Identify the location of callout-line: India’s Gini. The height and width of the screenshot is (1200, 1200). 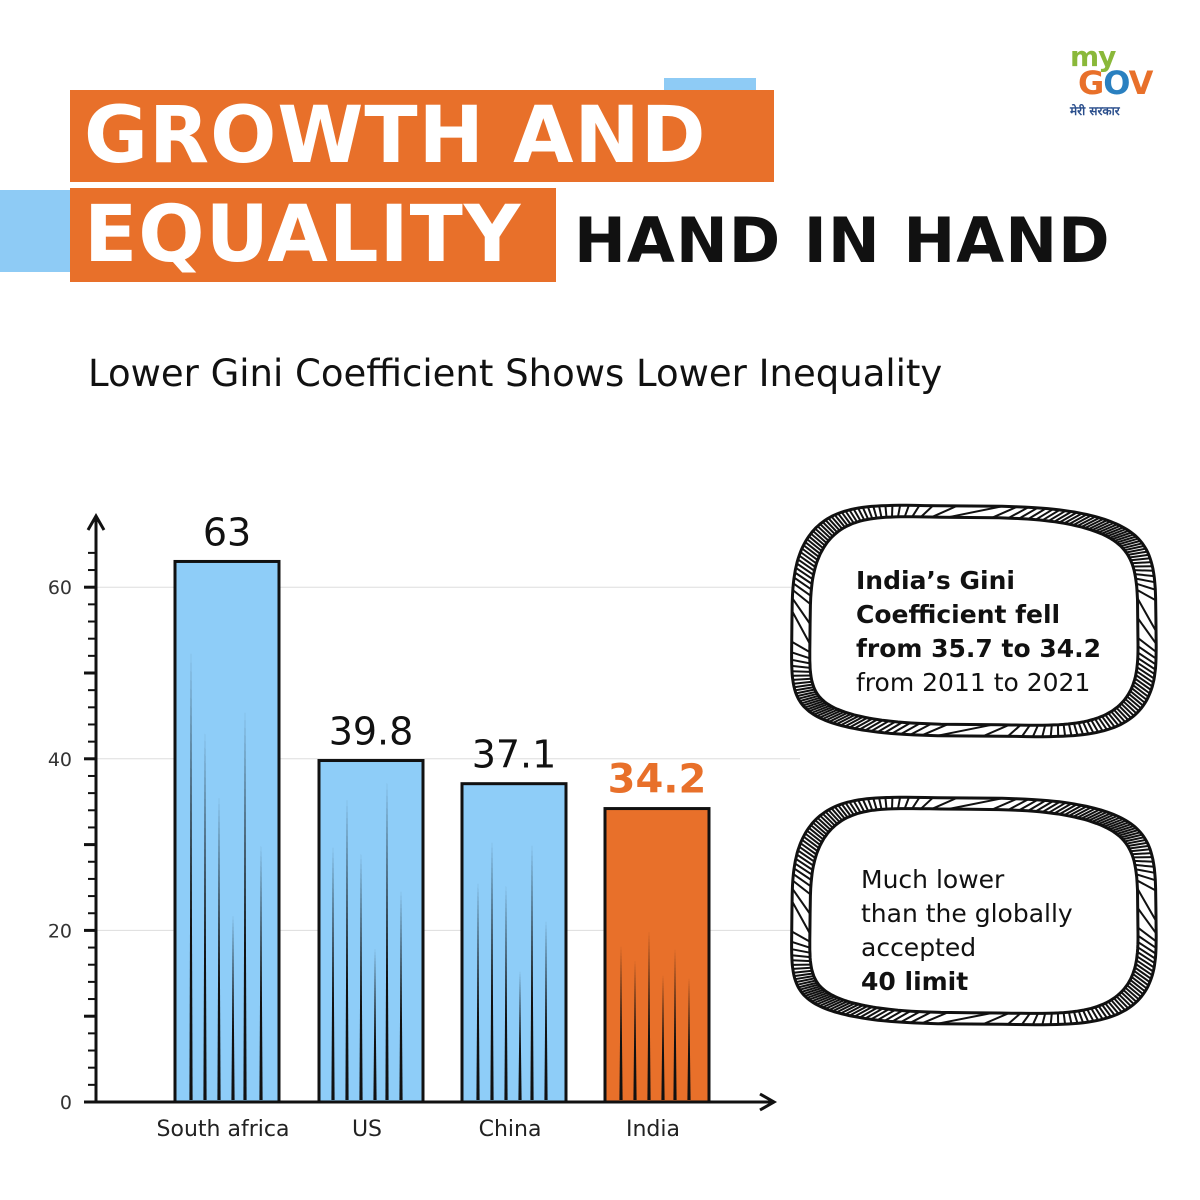
(935, 580).